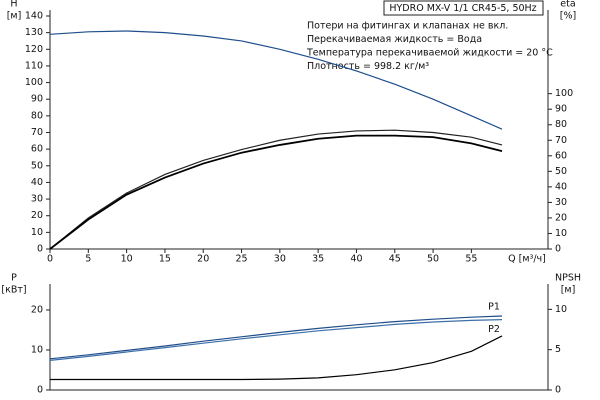 The width and height of the screenshot is (600, 400). Describe the element at coordinates (567, 5) in the screenshot. I see `y2-axis-label: eta` at that location.